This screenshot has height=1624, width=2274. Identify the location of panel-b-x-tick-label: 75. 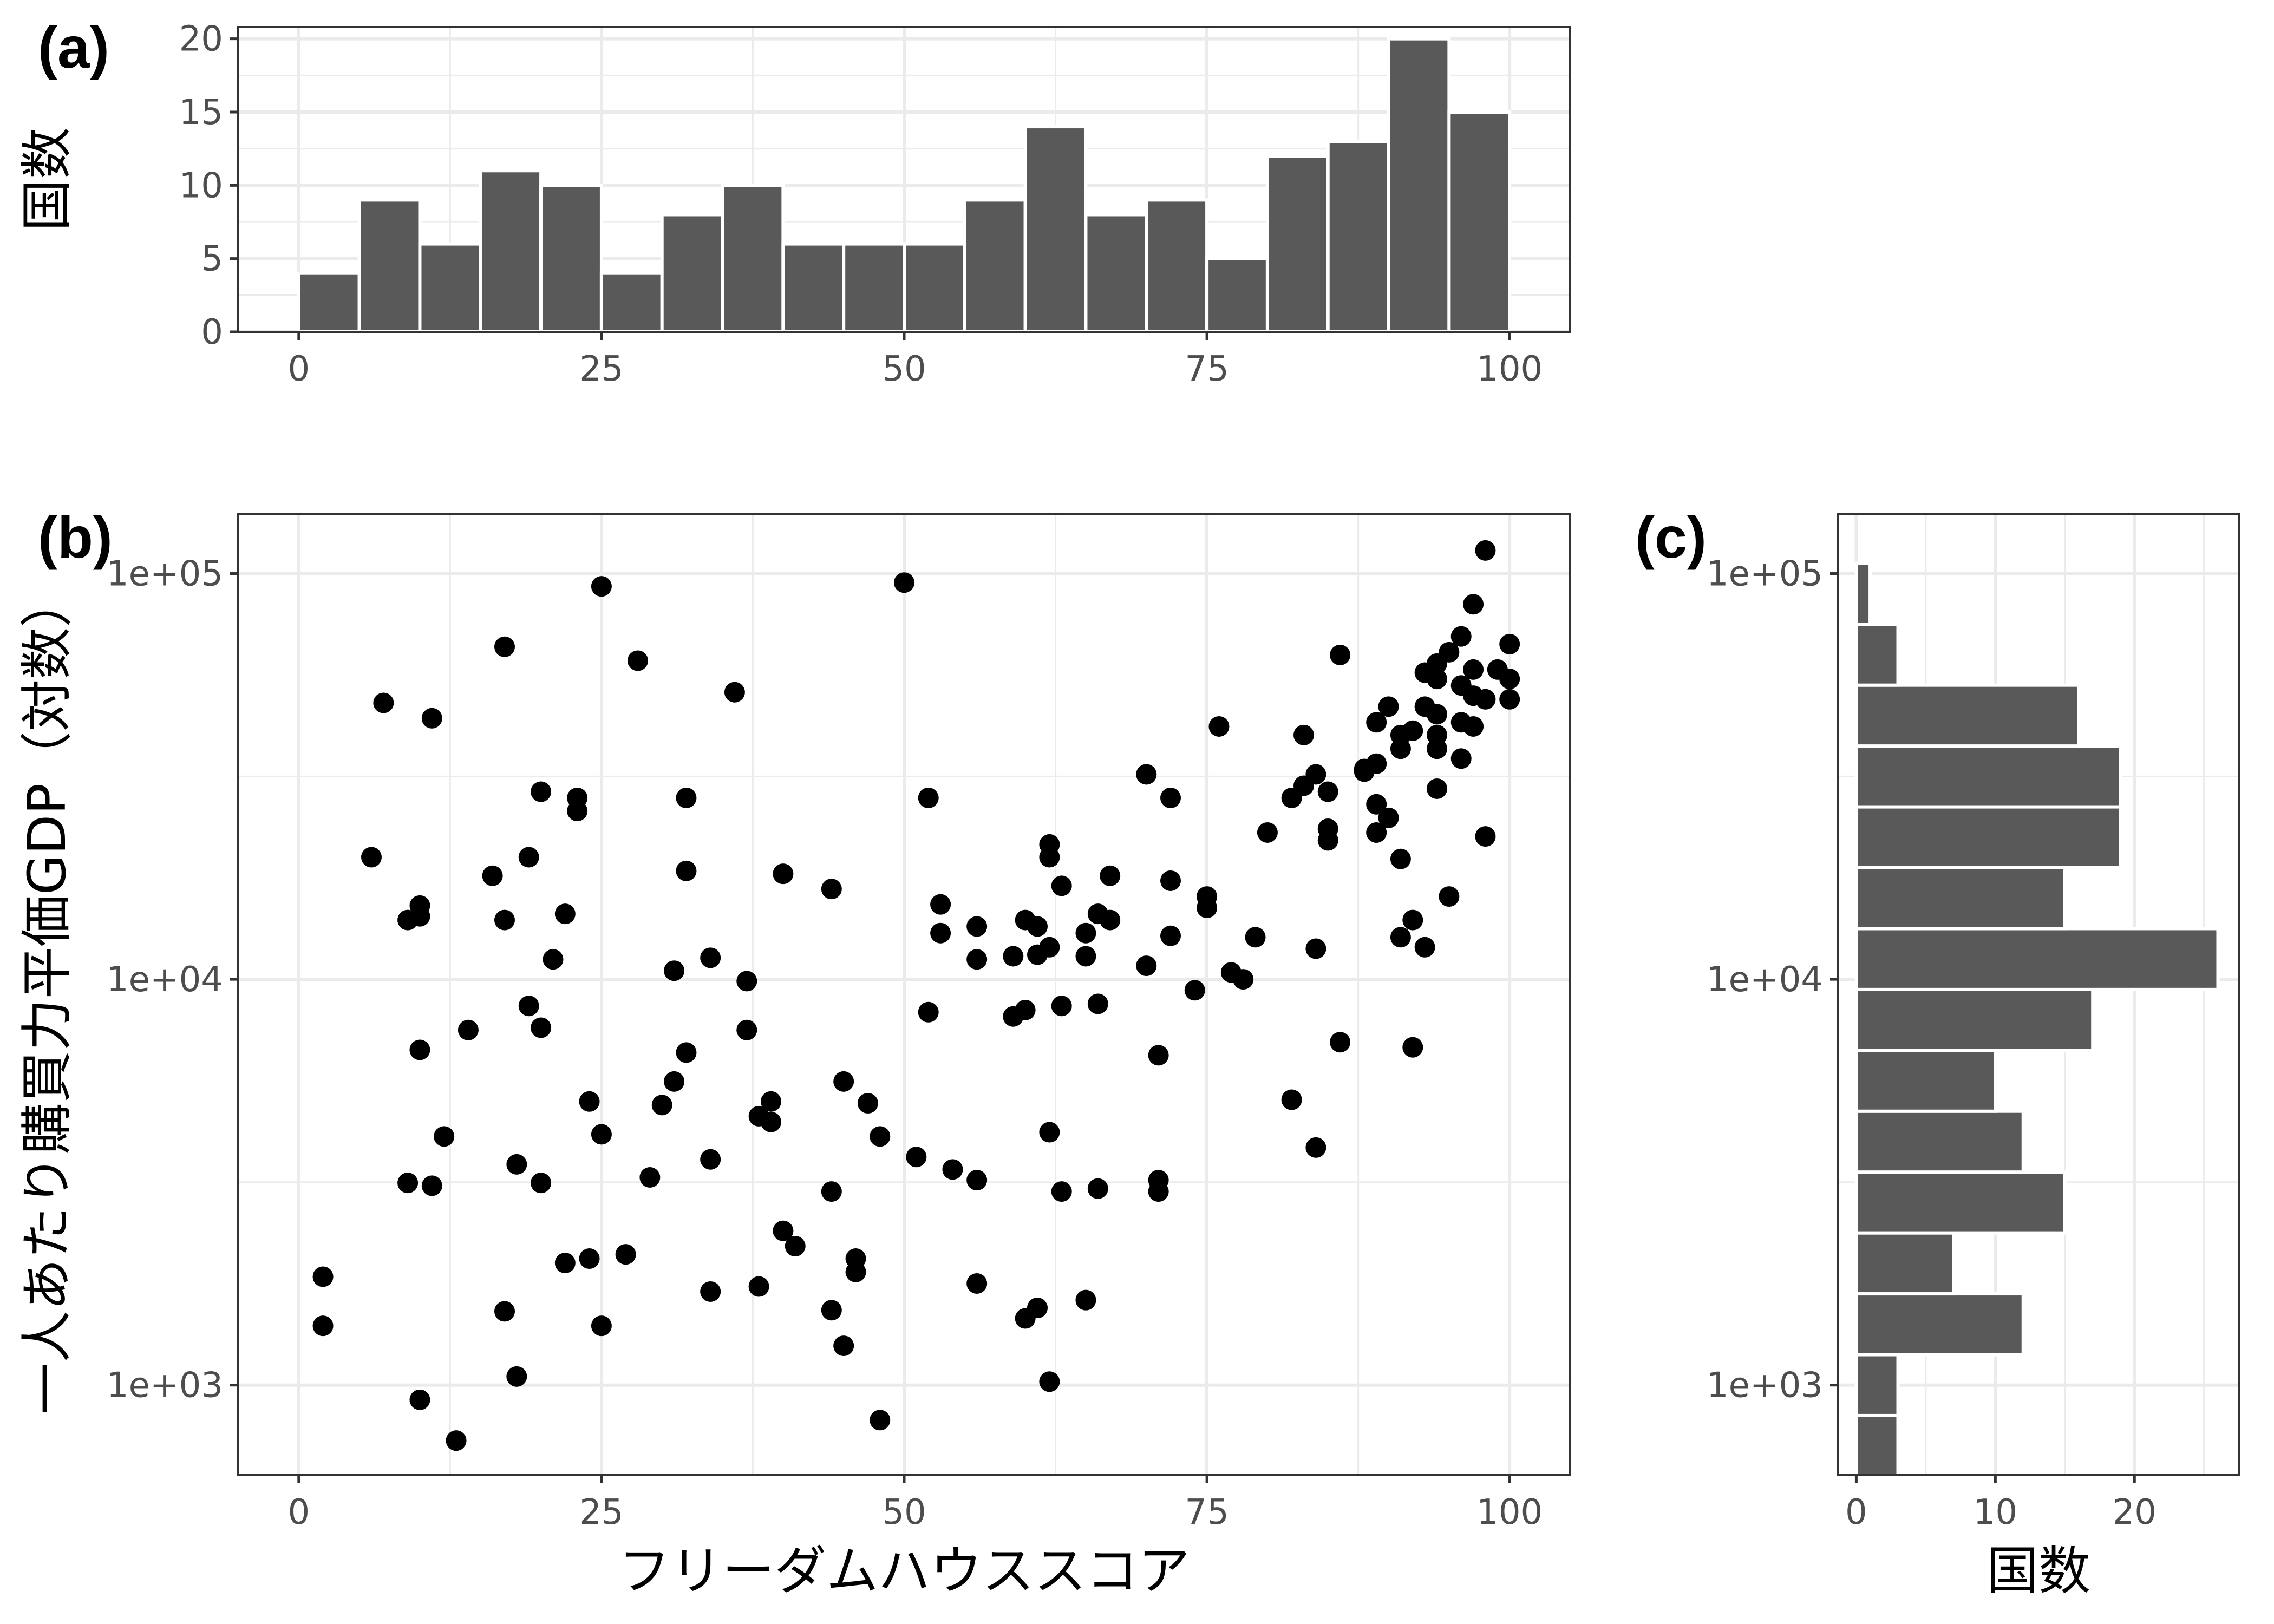
(1207, 1513).